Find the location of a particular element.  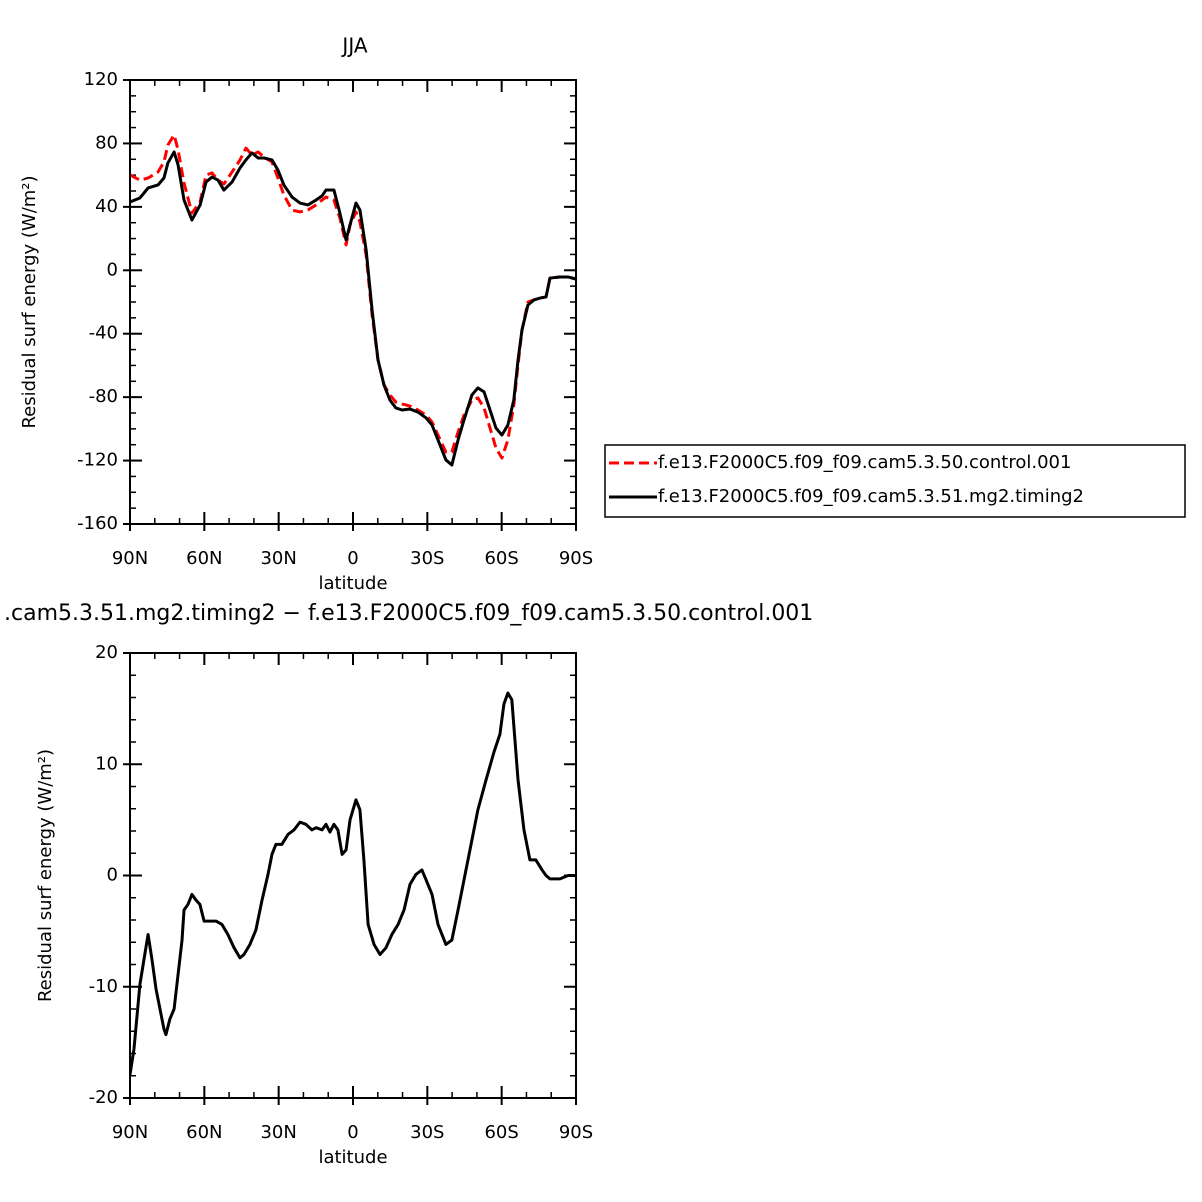

y-tick-label: 20 is located at coordinates (106, 652).